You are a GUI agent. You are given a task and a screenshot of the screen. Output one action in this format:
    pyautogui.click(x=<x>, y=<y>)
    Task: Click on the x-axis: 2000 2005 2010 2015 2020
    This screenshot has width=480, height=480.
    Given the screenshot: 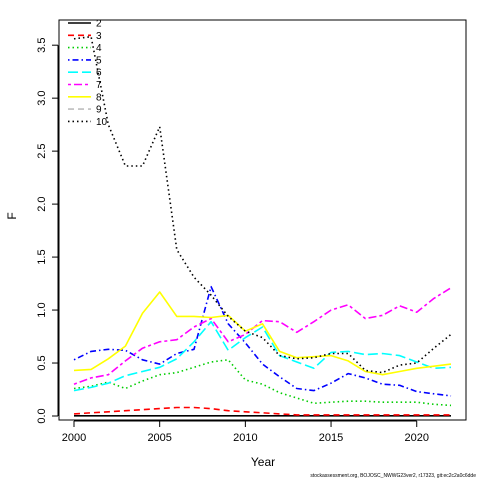 What is the action you would take?
    pyautogui.click(x=245, y=432)
    